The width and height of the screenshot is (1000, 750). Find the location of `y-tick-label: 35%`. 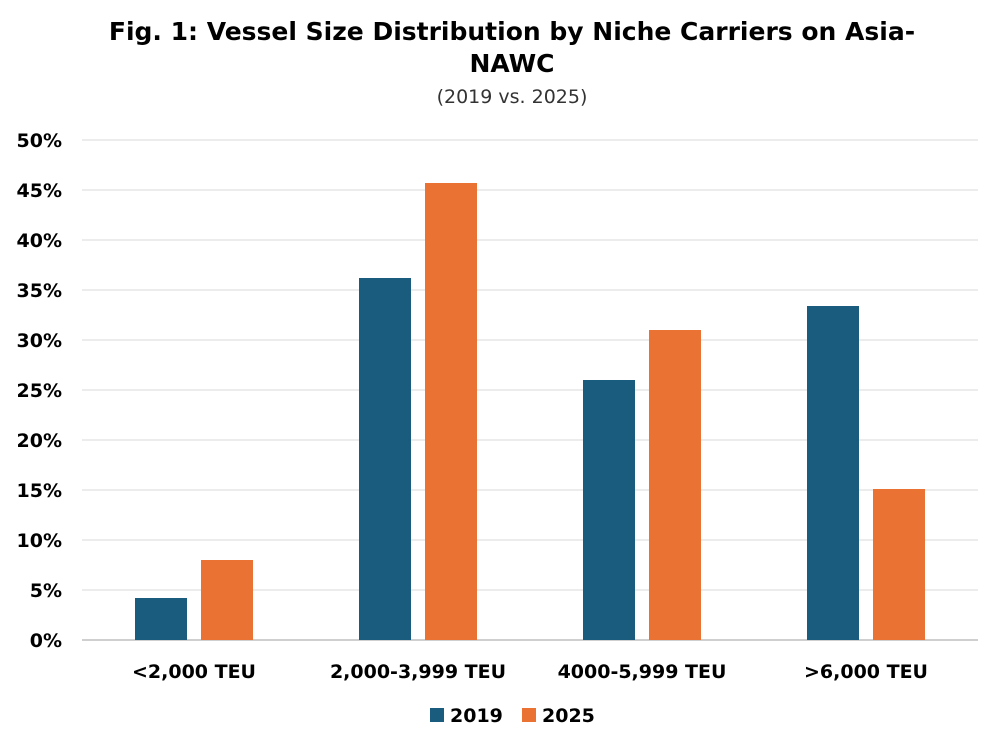

y-tick-label: 35% is located at coordinates (39, 291).